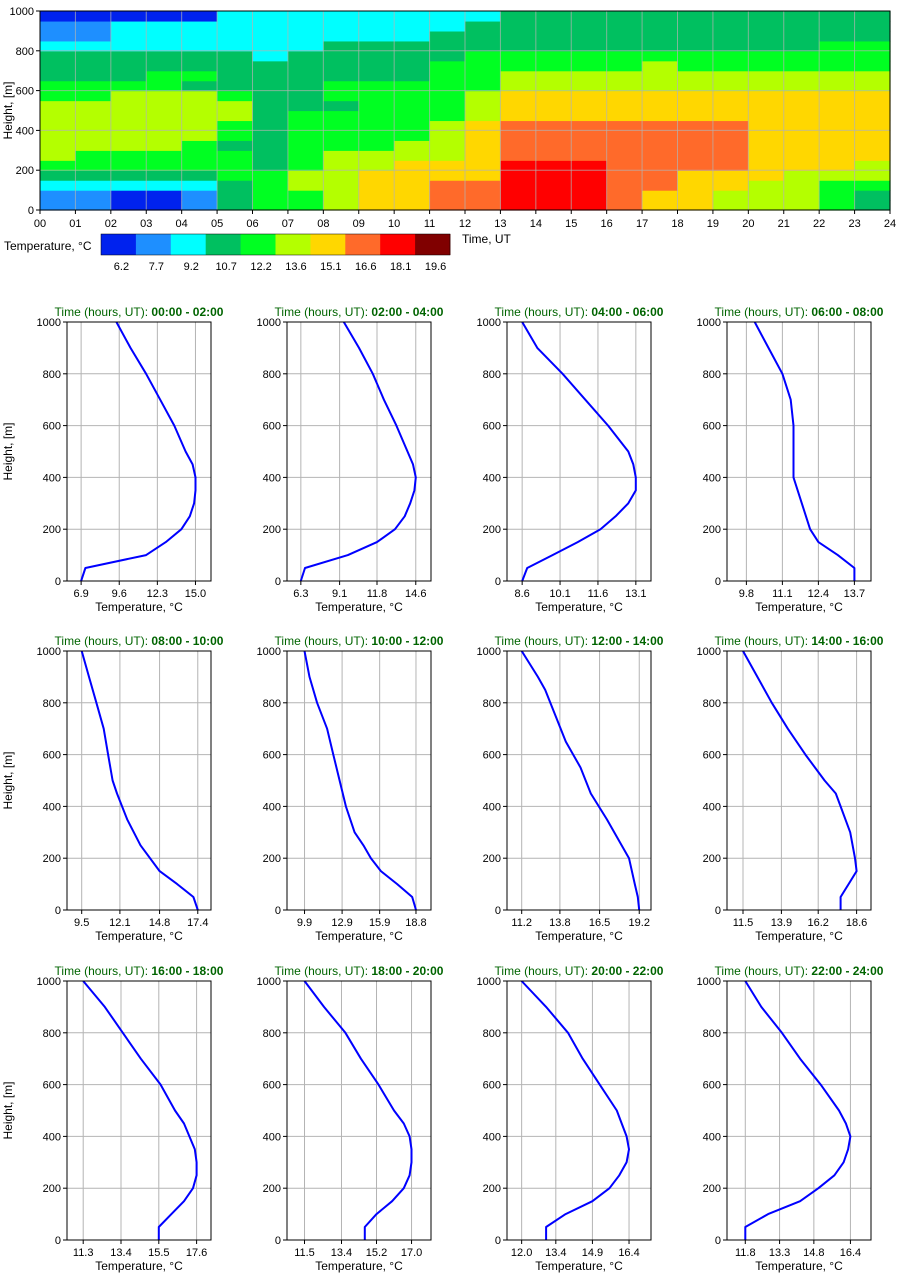  I want to click on temperature-profile-line, so click(139, 780).